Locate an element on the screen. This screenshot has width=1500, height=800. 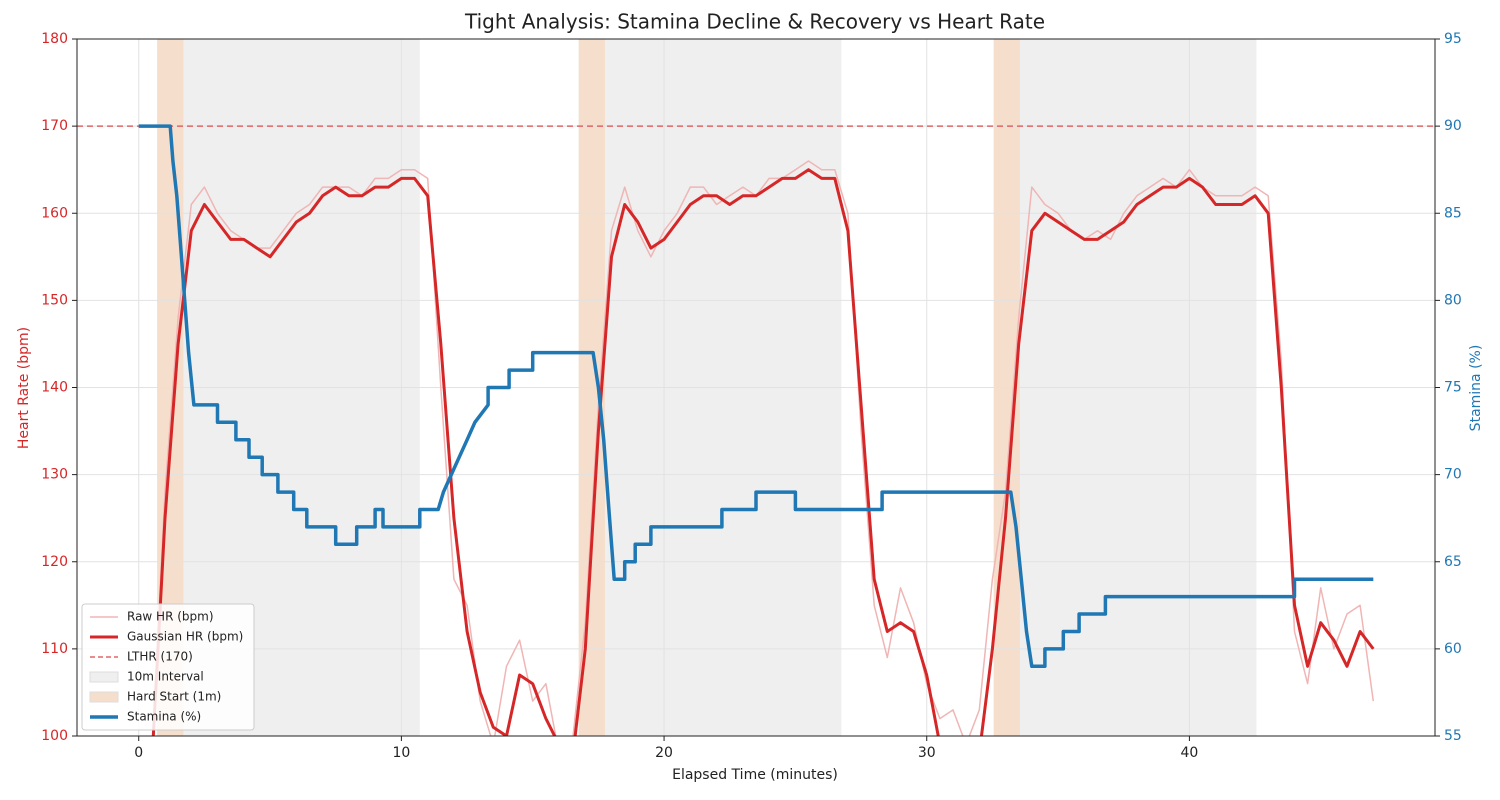
y2-tick-label: 75 is located at coordinates (1453, 388).